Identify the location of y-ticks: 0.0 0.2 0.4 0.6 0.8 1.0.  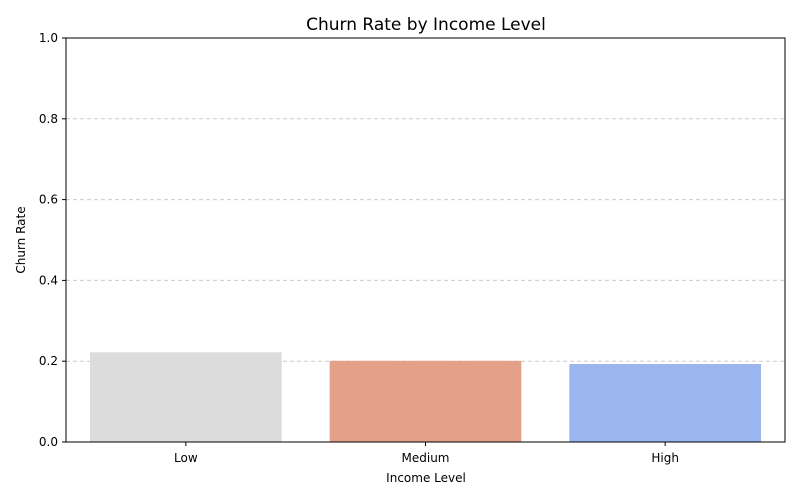
(52, 240).